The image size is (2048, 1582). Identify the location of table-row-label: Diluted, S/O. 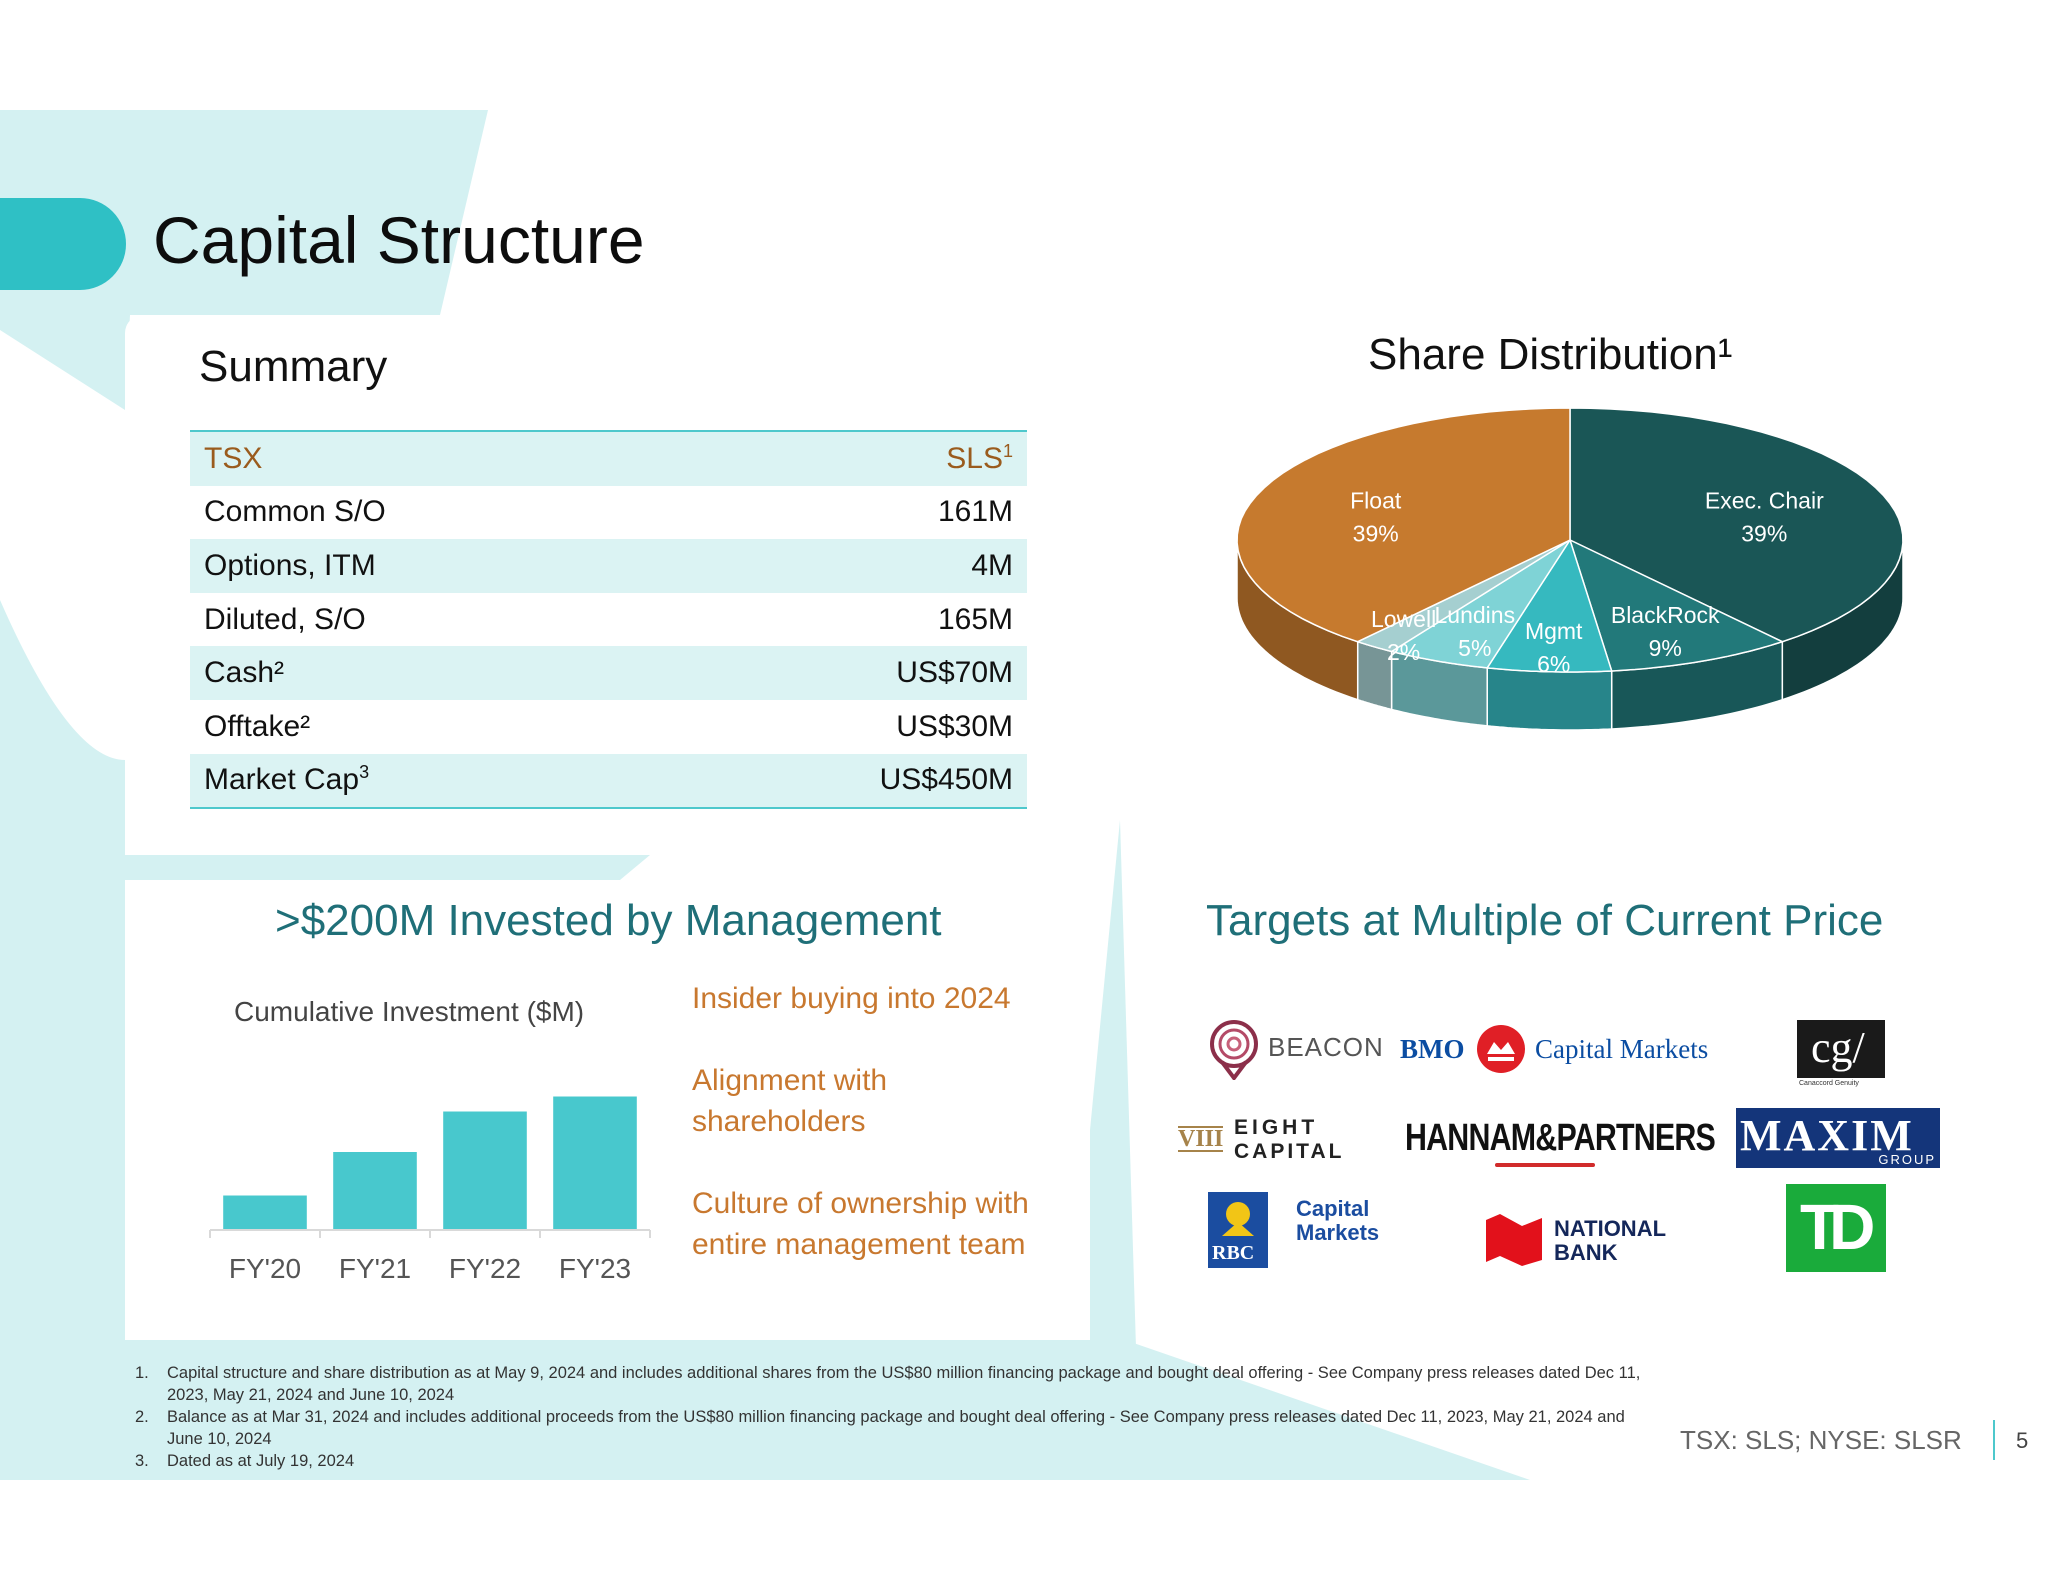
(285, 619).